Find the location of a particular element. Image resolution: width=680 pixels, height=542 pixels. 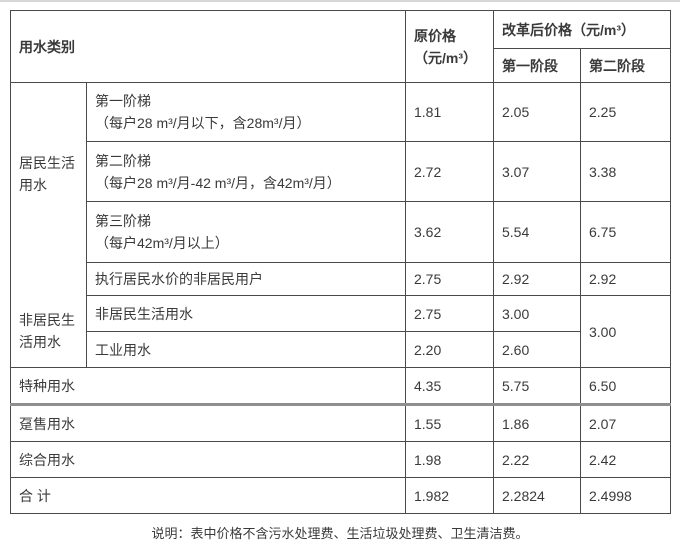

cell-industrial-original: 2.20 is located at coordinates (449, 349).